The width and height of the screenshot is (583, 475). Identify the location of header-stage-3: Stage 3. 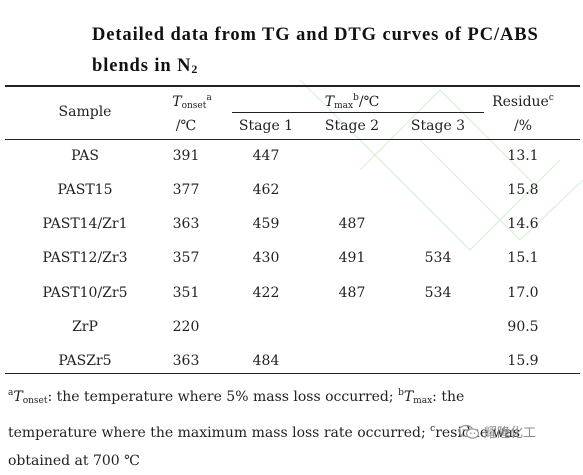
(438, 126).